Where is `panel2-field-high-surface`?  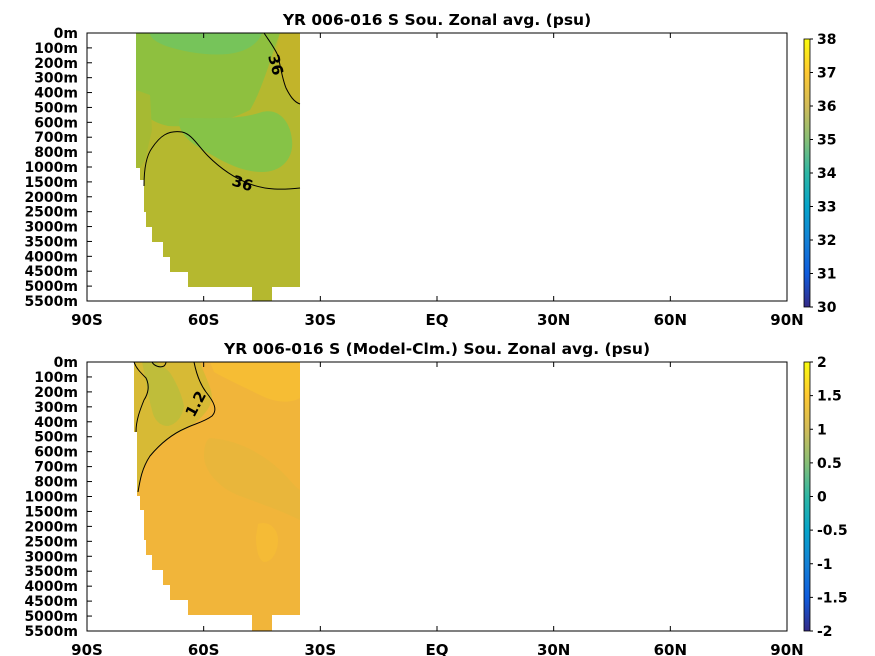
panel2-field-high-surface is located at coordinates (255, 382).